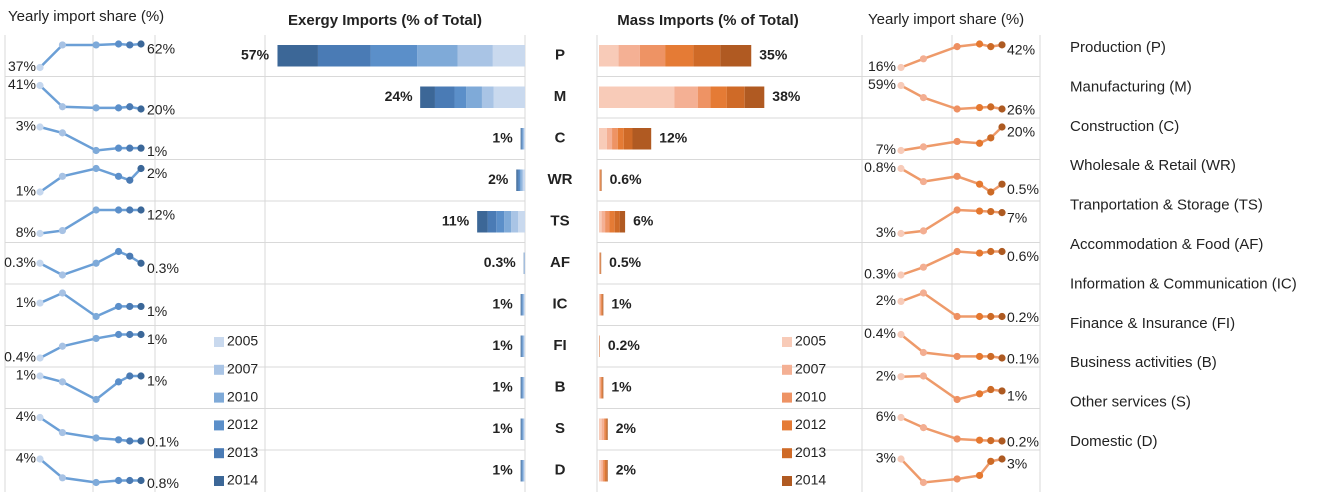  What do you see at coordinates (810, 452) in the screenshot?
I see `legend-label: 2013` at bounding box center [810, 452].